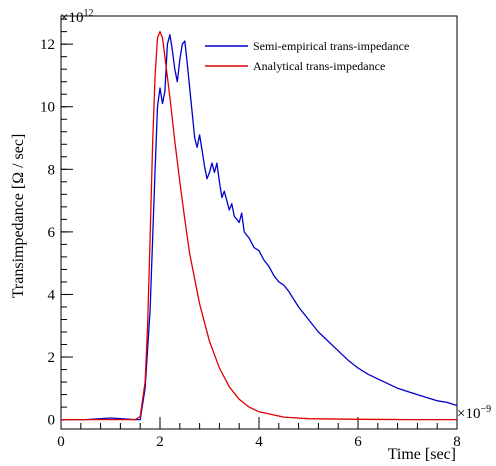  Describe the element at coordinates (52, 421) in the screenshot. I see `y-tick-label: 0` at that location.